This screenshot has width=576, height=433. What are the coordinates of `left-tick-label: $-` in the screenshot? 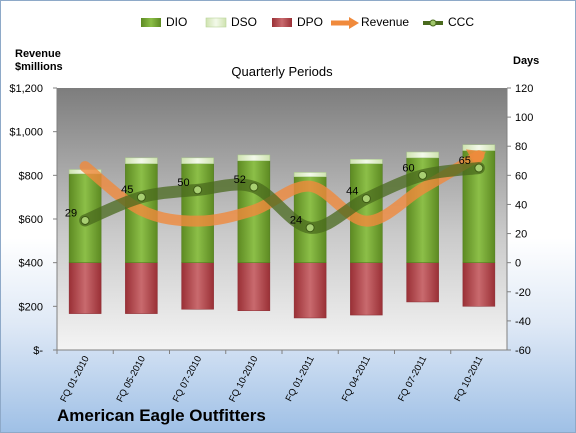 It's located at (38, 351).